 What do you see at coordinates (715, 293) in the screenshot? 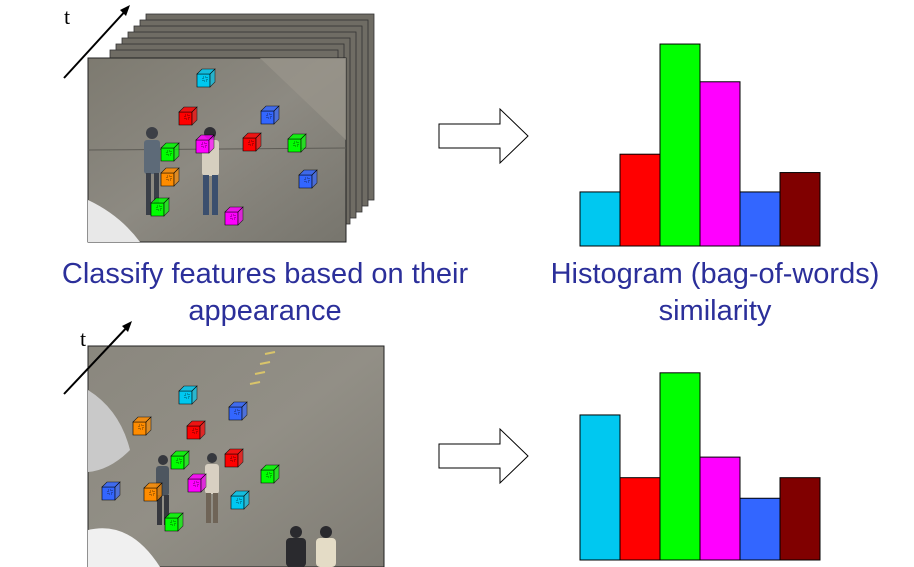
I see `caption-histogram-similarity: Histogram (bag-of-words) similarity` at bounding box center [715, 293].